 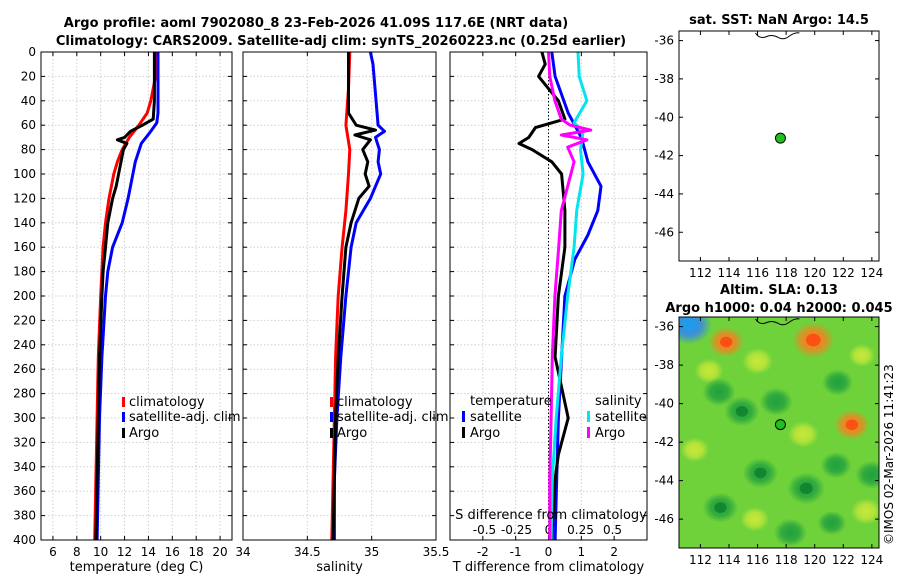 What do you see at coordinates (485, 433) in the screenshot?
I see `legend-label-t-argo: Argo` at bounding box center [485, 433].